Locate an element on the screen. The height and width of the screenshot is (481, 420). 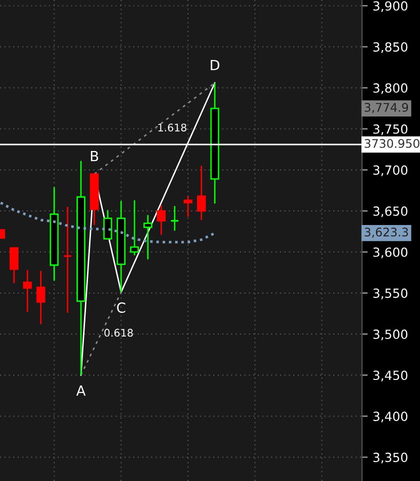
y-tick-label: 3,500 is located at coordinates (390, 335).